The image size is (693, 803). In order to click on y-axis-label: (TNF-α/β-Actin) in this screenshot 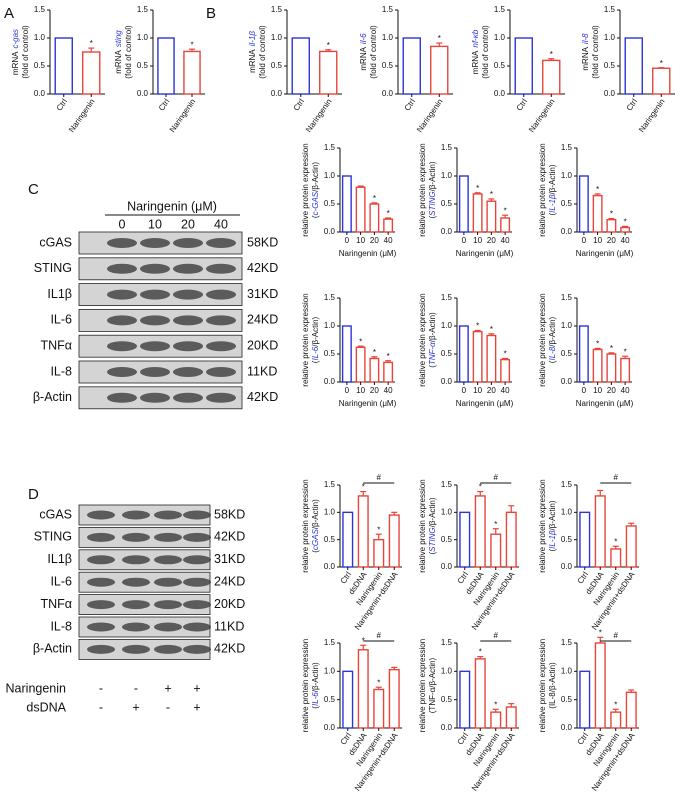, I will do `click(432, 685)`.